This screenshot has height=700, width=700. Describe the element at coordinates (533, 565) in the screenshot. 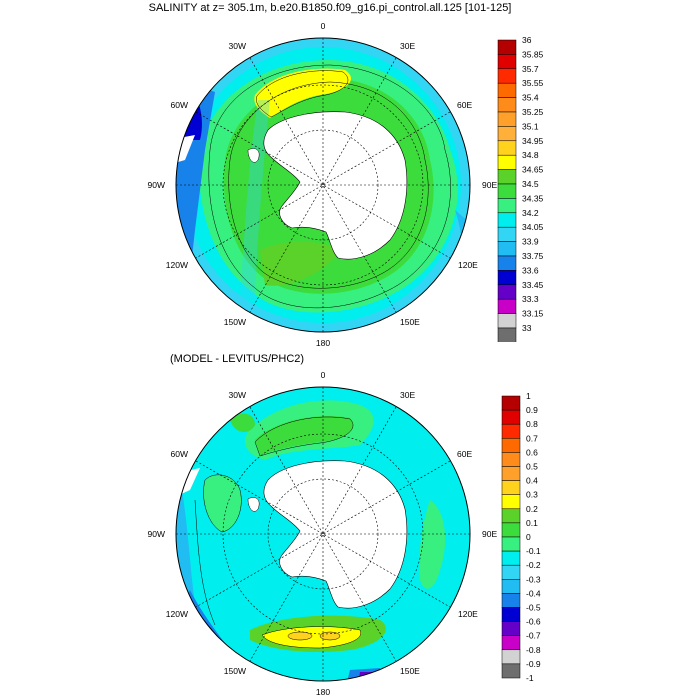

I see `colorbar-tick-label: -0.2` at that location.